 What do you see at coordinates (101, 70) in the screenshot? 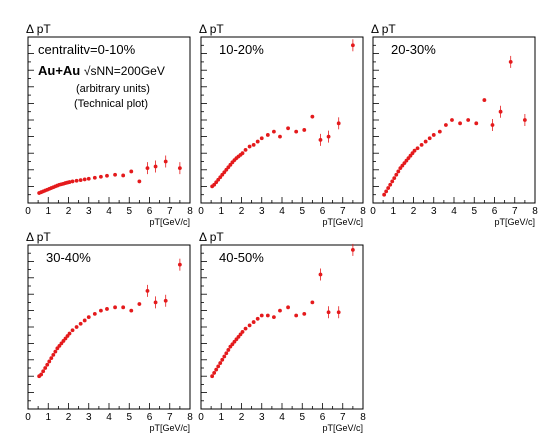
I see `system-label: Au+Au √sNN=200GeV` at bounding box center [101, 70].